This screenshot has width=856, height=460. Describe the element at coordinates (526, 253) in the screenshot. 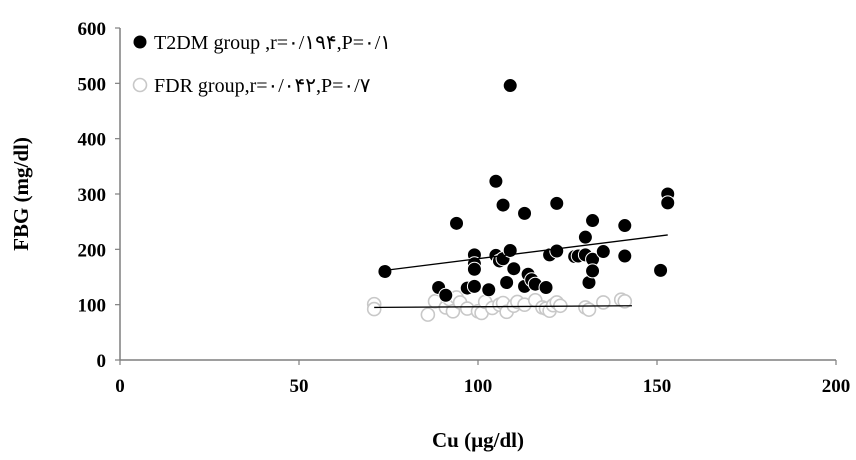

I see `trendline-t2dm` at that location.